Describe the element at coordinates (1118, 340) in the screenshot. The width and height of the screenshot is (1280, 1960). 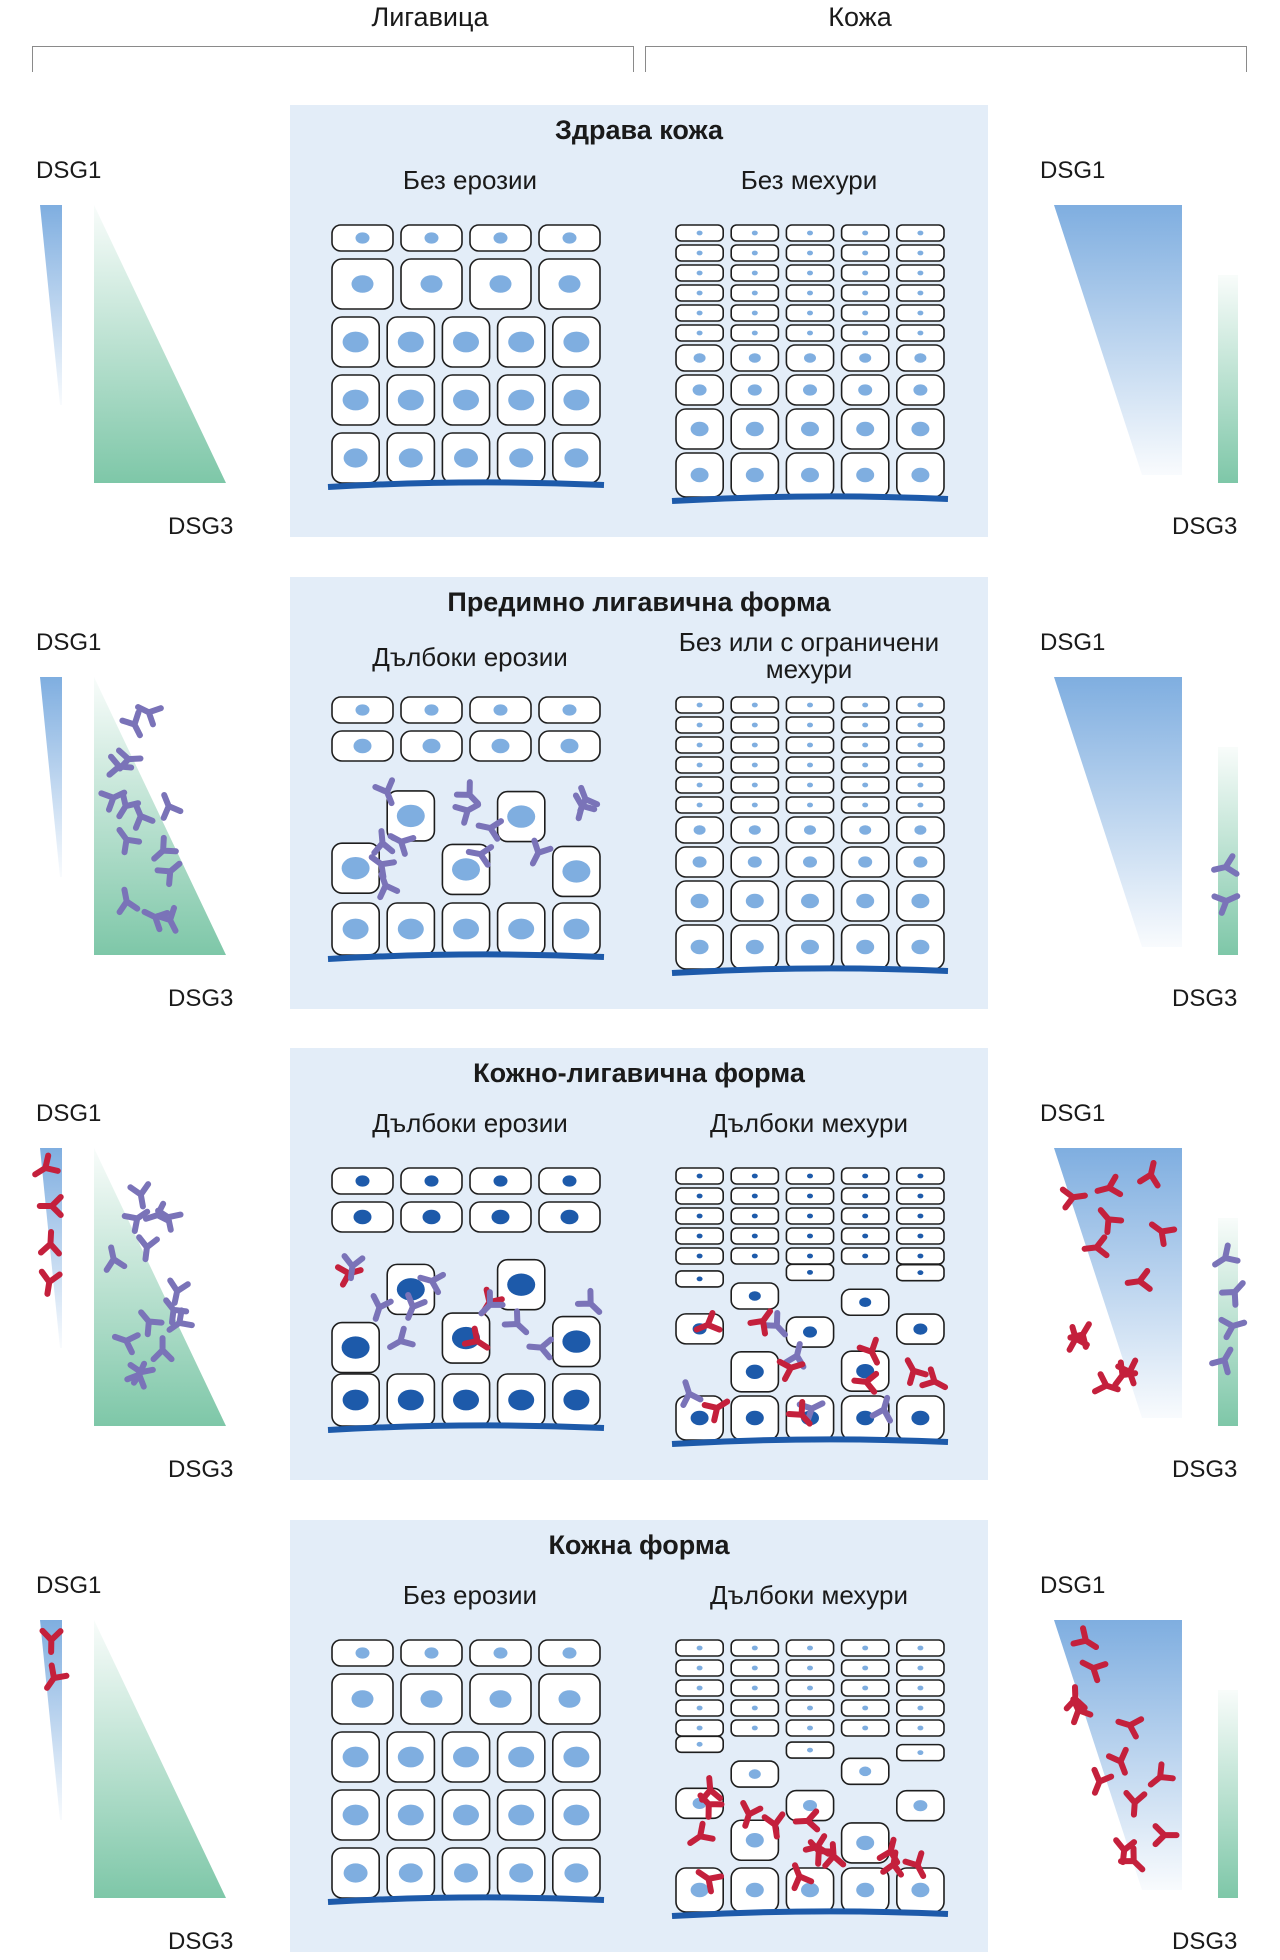
I see `dsg1-wedge` at that location.